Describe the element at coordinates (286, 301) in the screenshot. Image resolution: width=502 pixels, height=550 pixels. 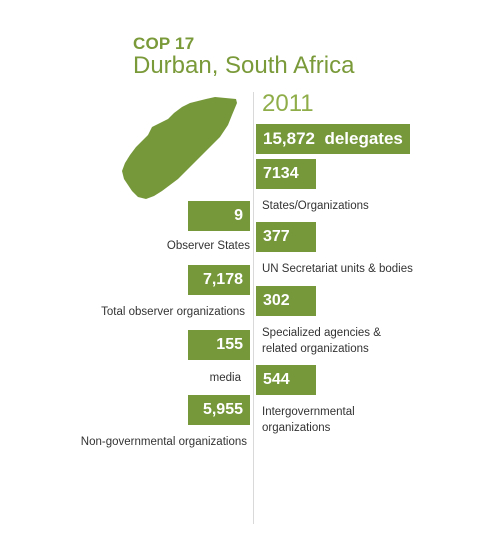
I see `specialized-value: 302` at that location.